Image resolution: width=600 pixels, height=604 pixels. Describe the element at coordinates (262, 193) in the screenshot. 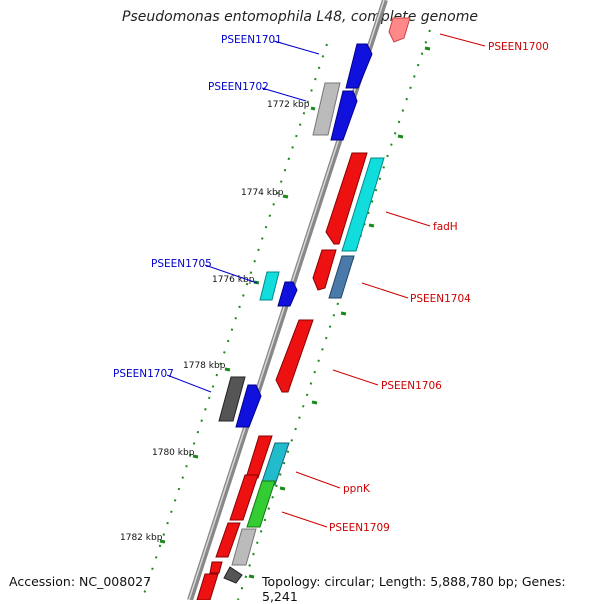

I see `ruler-label: 1774 kbp` at that location.